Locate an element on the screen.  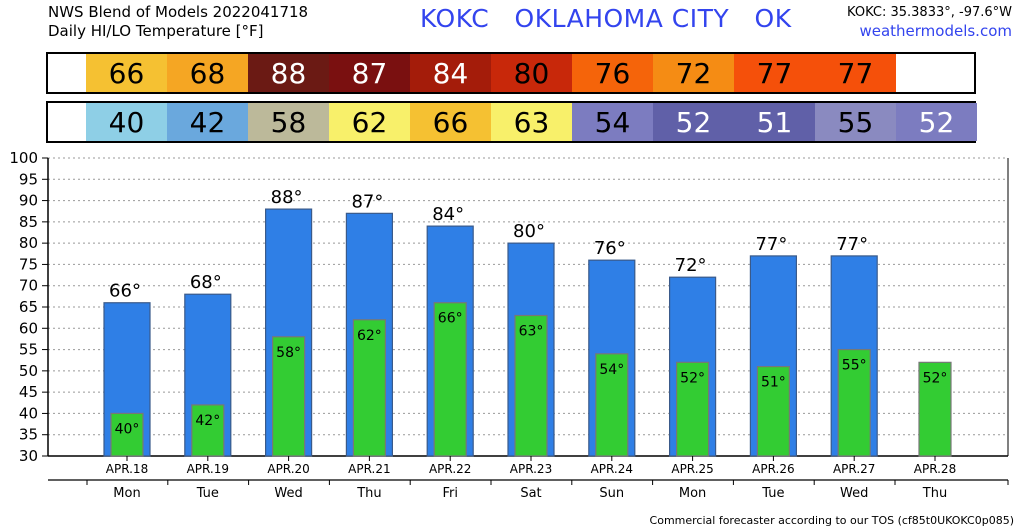
y-tick-label: 100 is located at coordinates (23, 158).